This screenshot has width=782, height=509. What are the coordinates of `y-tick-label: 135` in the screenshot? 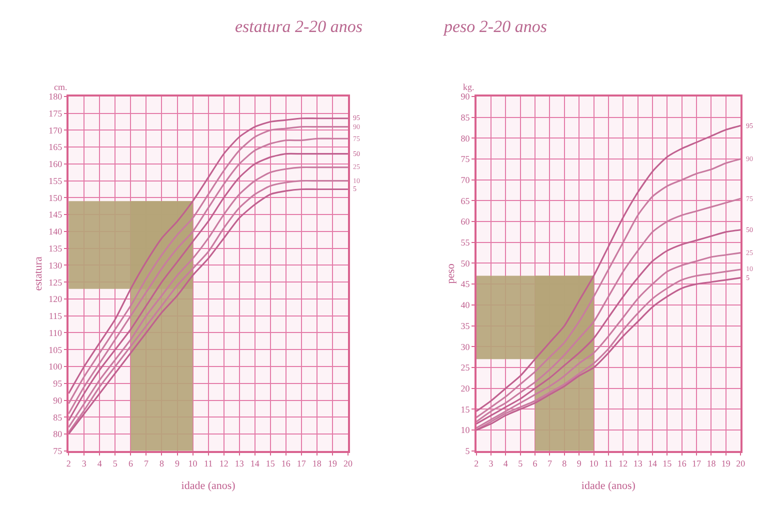 It's located at (55, 248).